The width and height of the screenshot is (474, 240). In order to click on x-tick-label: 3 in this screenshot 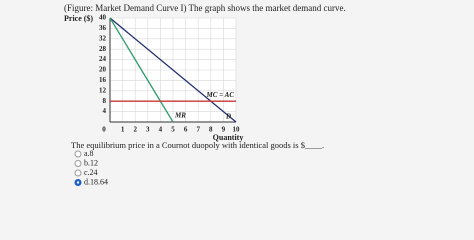, I will do `click(148, 130)`.